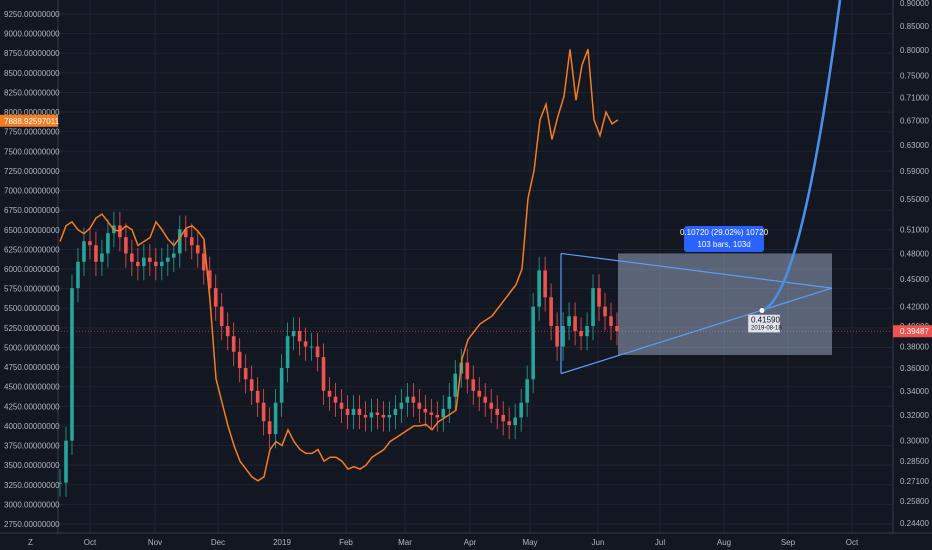 This screenshot has height=550, width=932. I want to click on right-axis-bg, so click(912, 266).